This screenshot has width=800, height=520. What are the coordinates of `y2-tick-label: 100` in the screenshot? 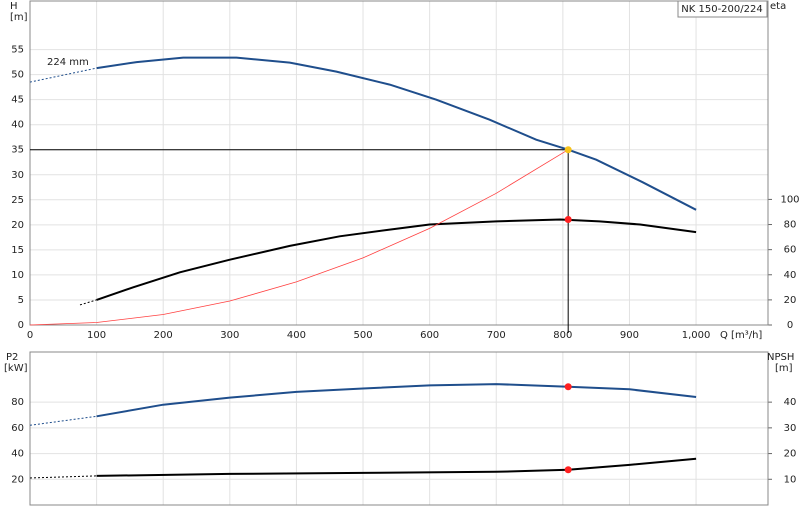 It's located at (789, 199).